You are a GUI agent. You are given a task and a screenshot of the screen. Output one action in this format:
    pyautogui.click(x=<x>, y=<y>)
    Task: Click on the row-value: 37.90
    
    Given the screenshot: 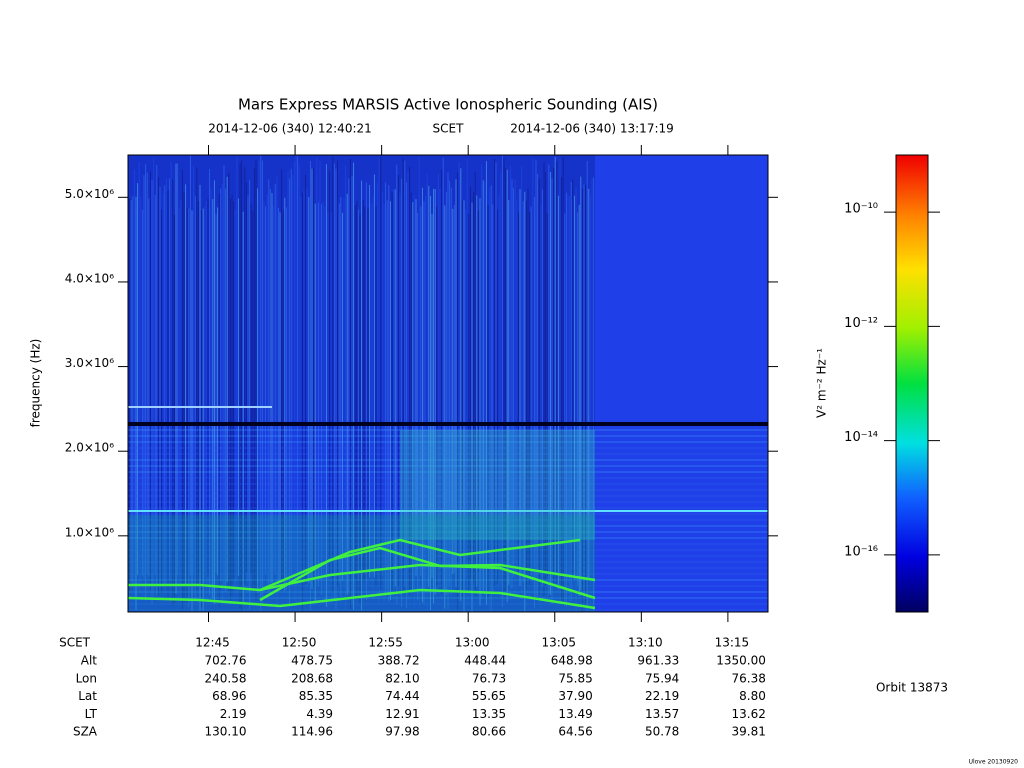 What is the action you would take?
    pyautogui.click(x=575, y=696)
    